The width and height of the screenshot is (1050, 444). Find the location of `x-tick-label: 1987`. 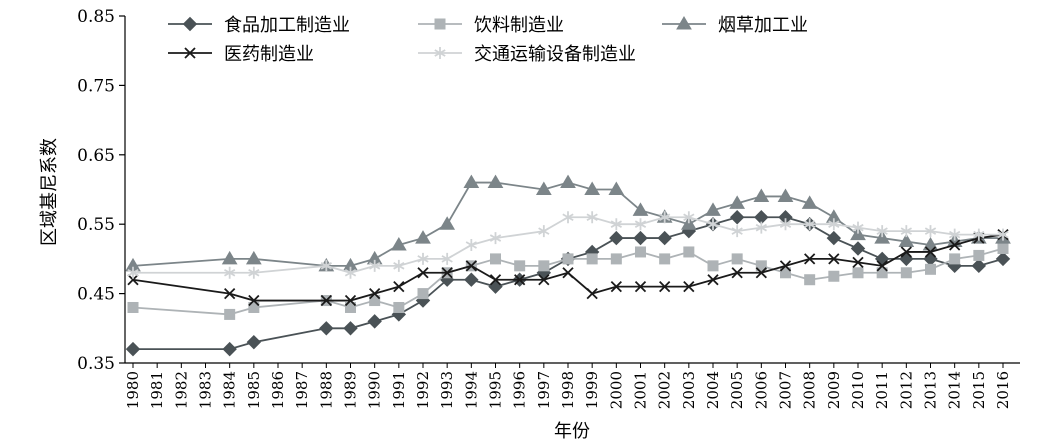

x-tick-label: 1987 is located at coordinates (302, 390).